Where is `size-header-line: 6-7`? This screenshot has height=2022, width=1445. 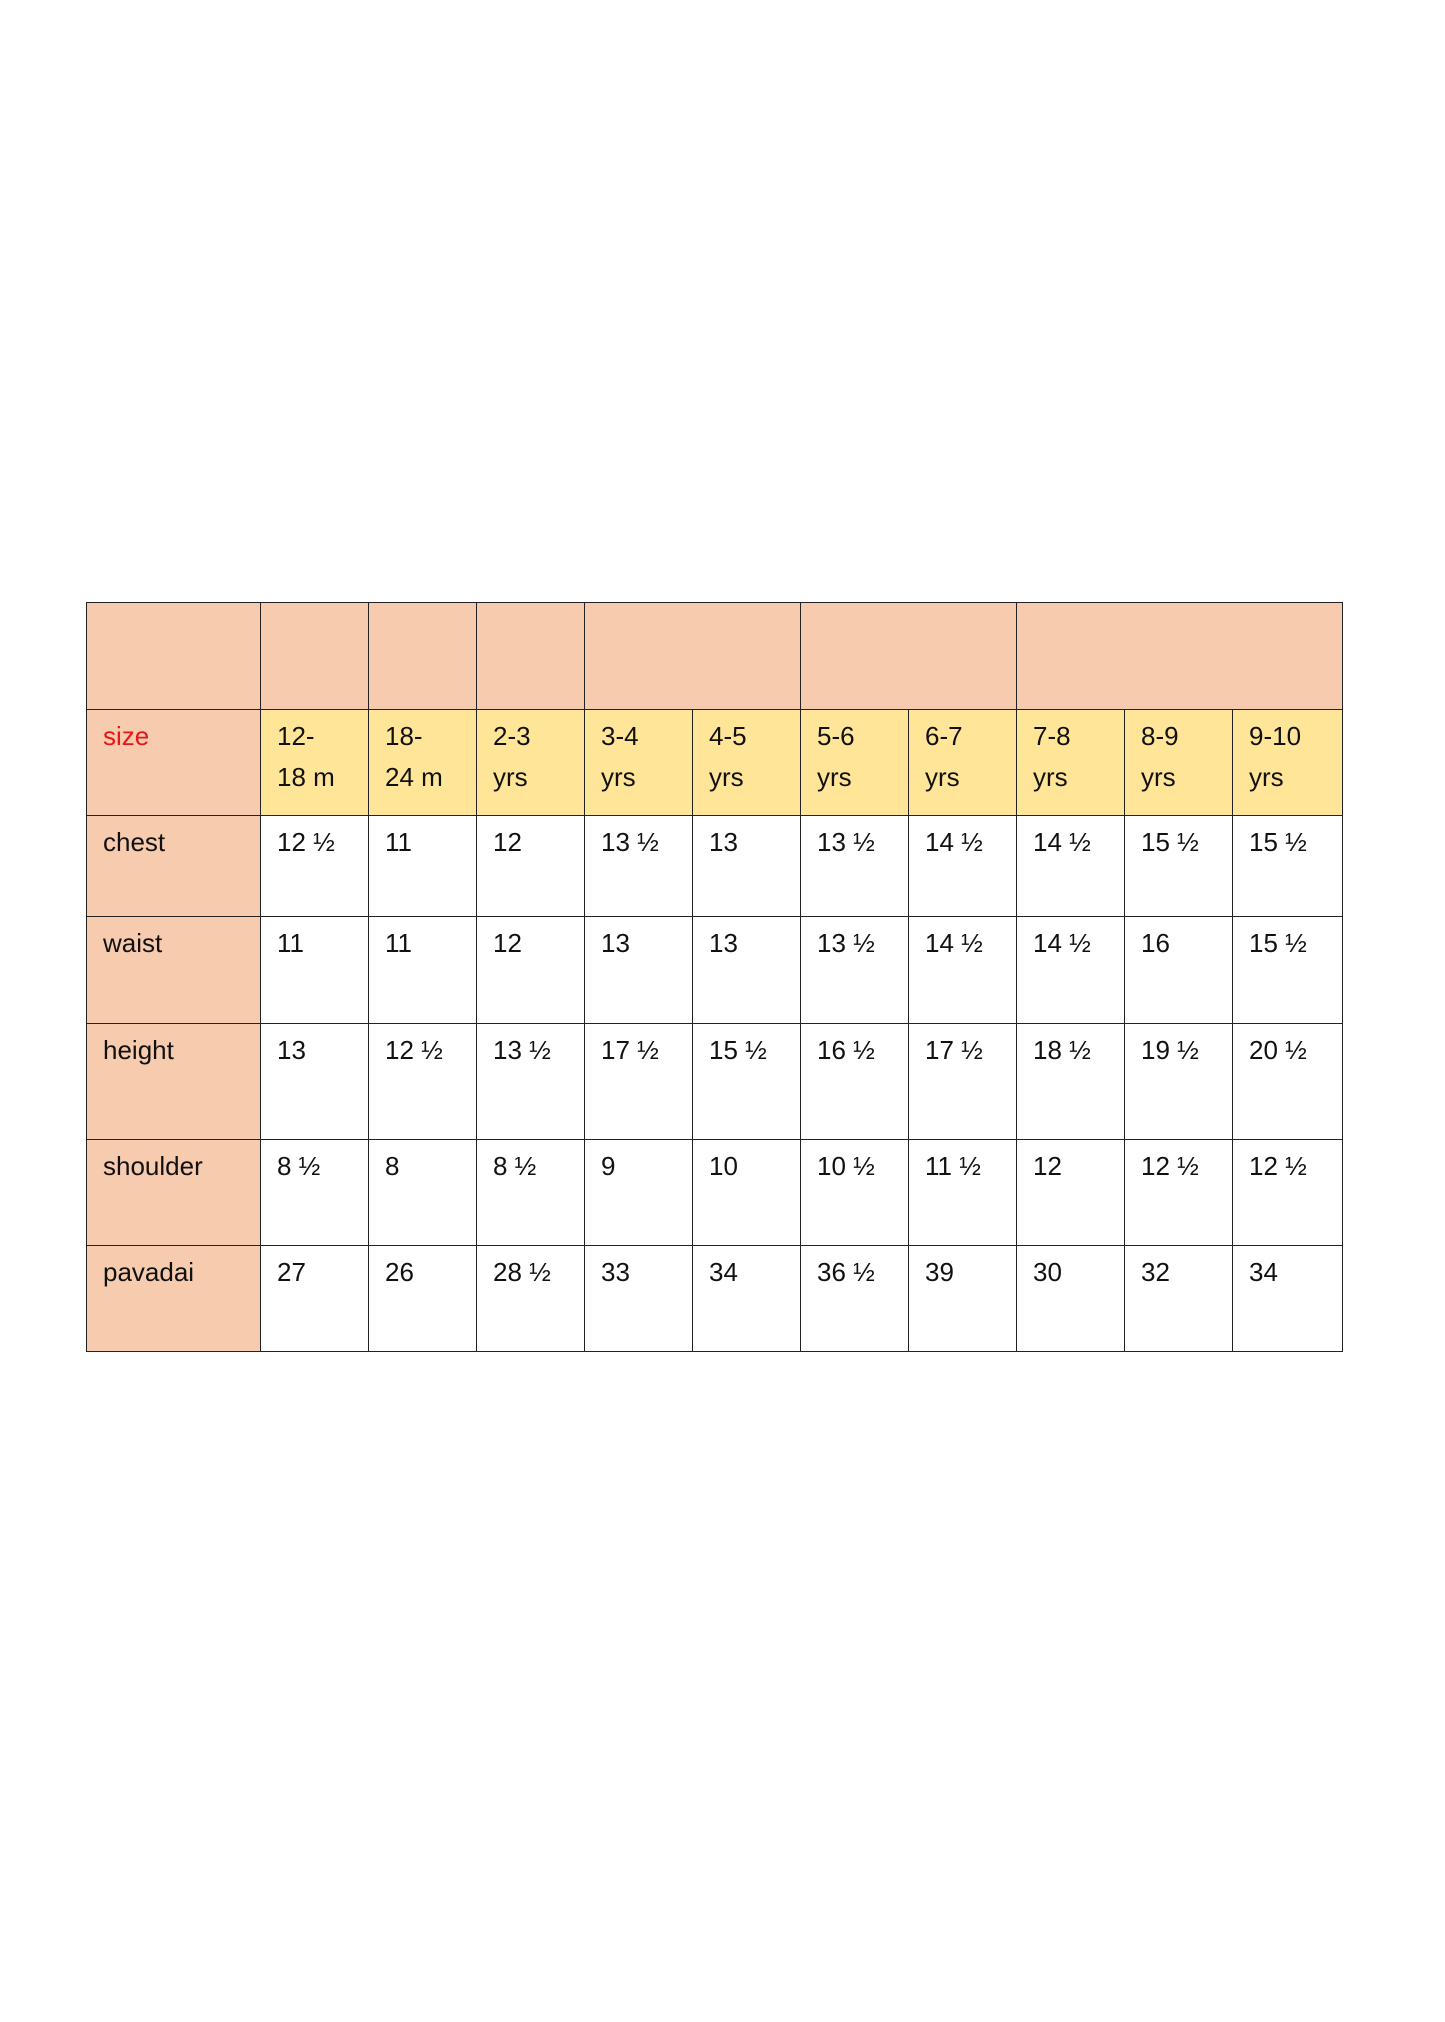 size-header-line: 6-7 is located at coordinates (944, 736).